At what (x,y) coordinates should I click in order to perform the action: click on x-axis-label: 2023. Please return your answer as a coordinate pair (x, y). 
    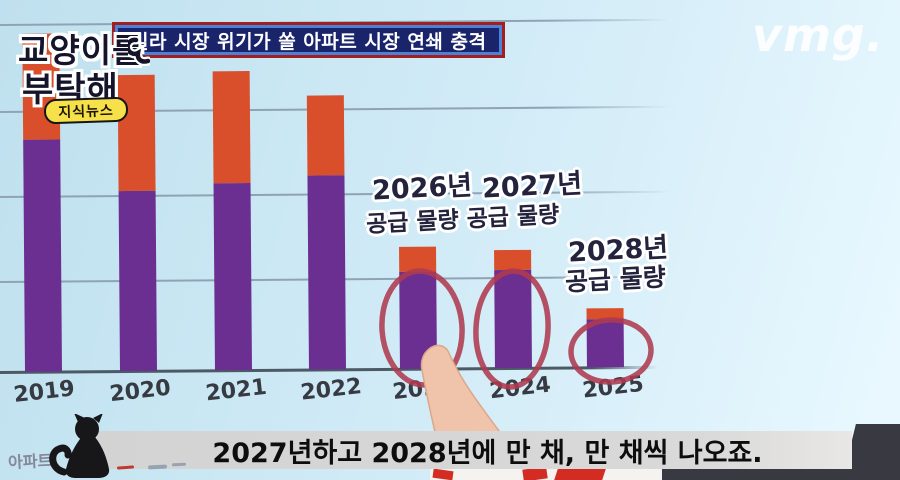
    Looking at the image, I should click on (423, 389).